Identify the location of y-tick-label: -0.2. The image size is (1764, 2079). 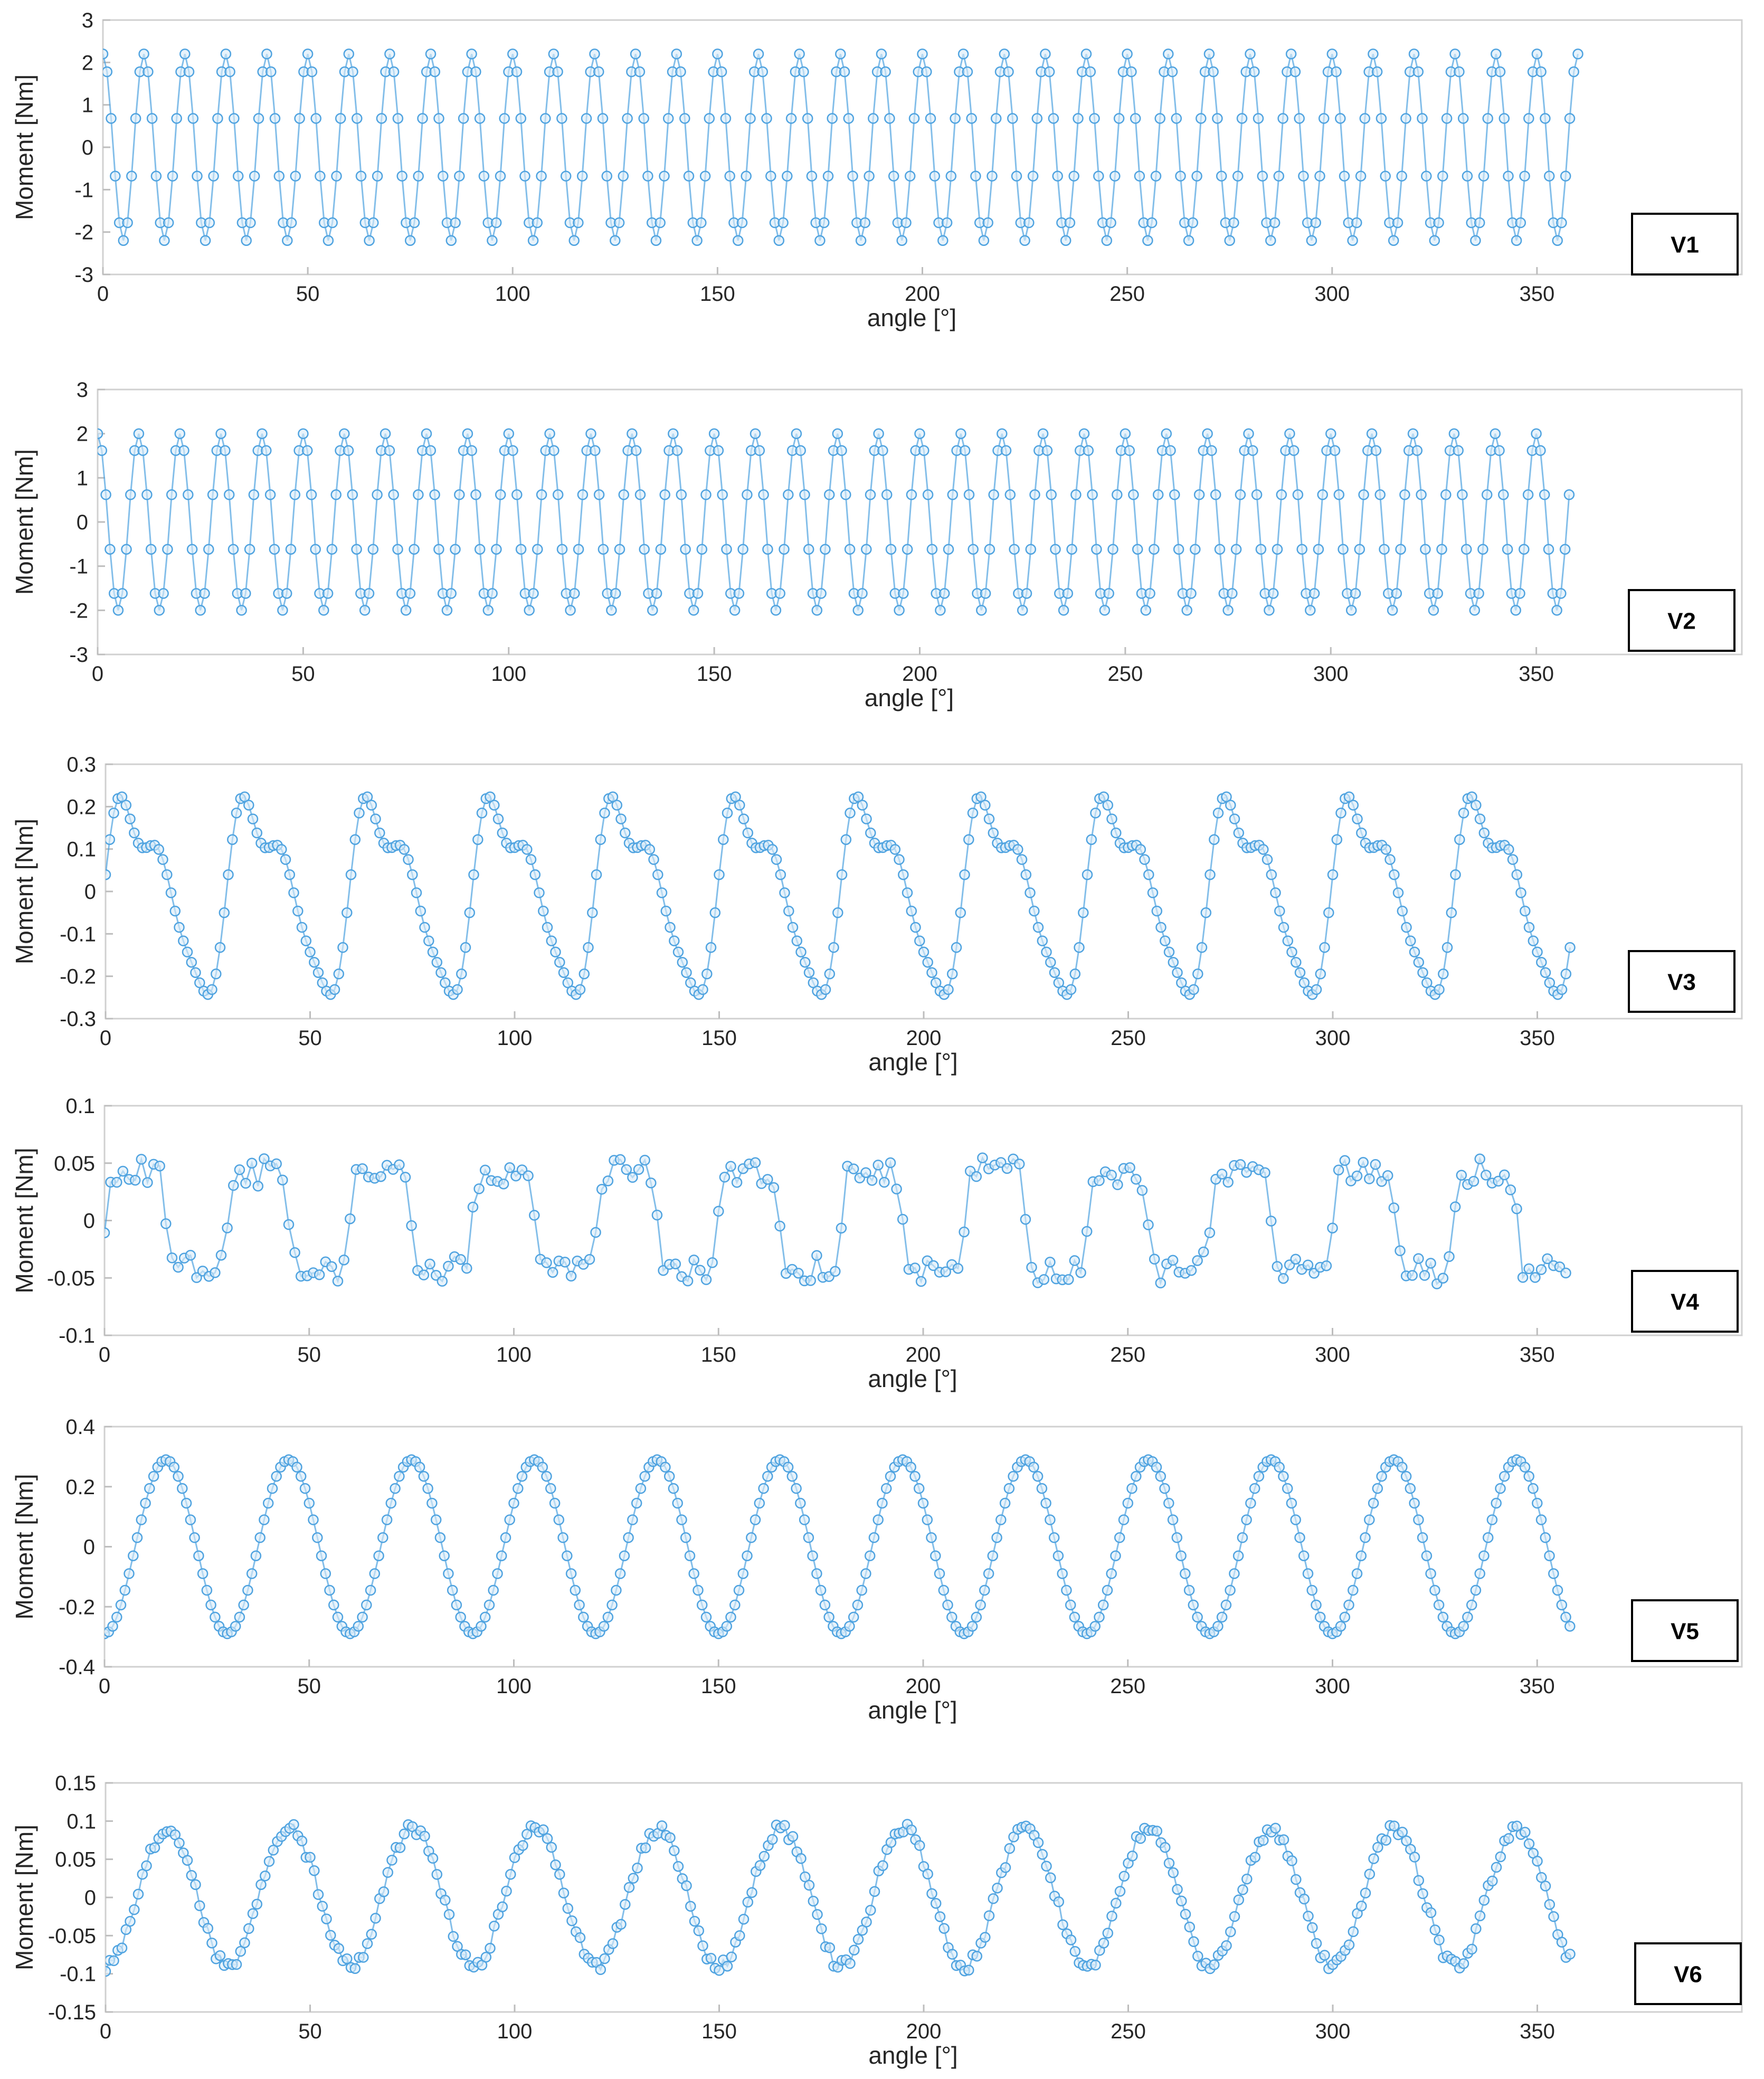
(77, 1607).